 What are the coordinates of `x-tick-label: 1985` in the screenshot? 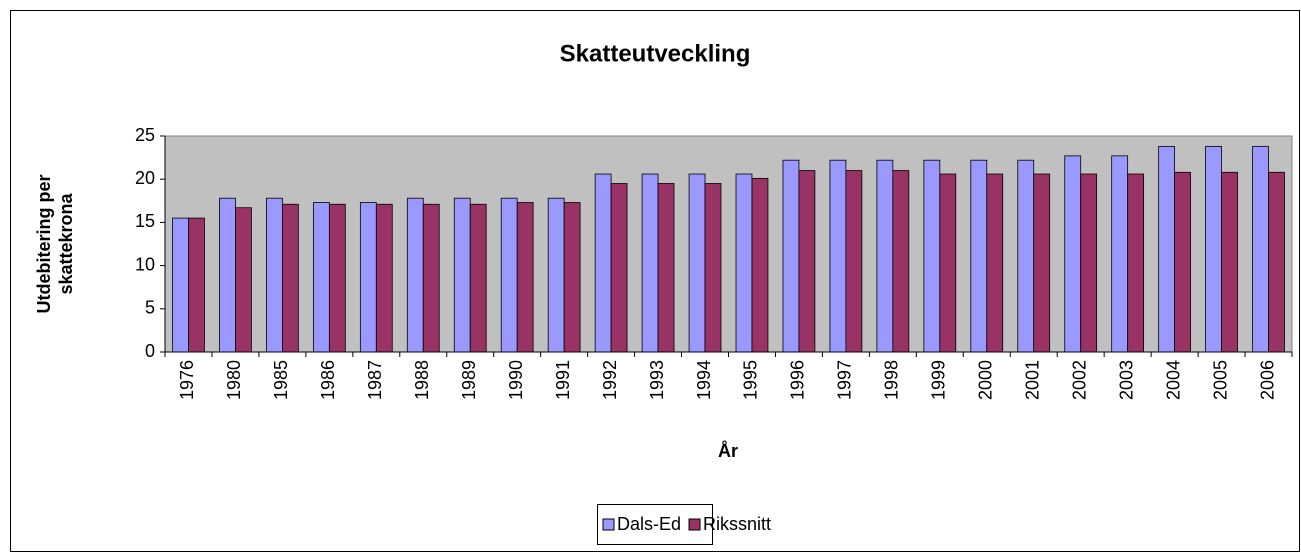 It's located at (281, 380).